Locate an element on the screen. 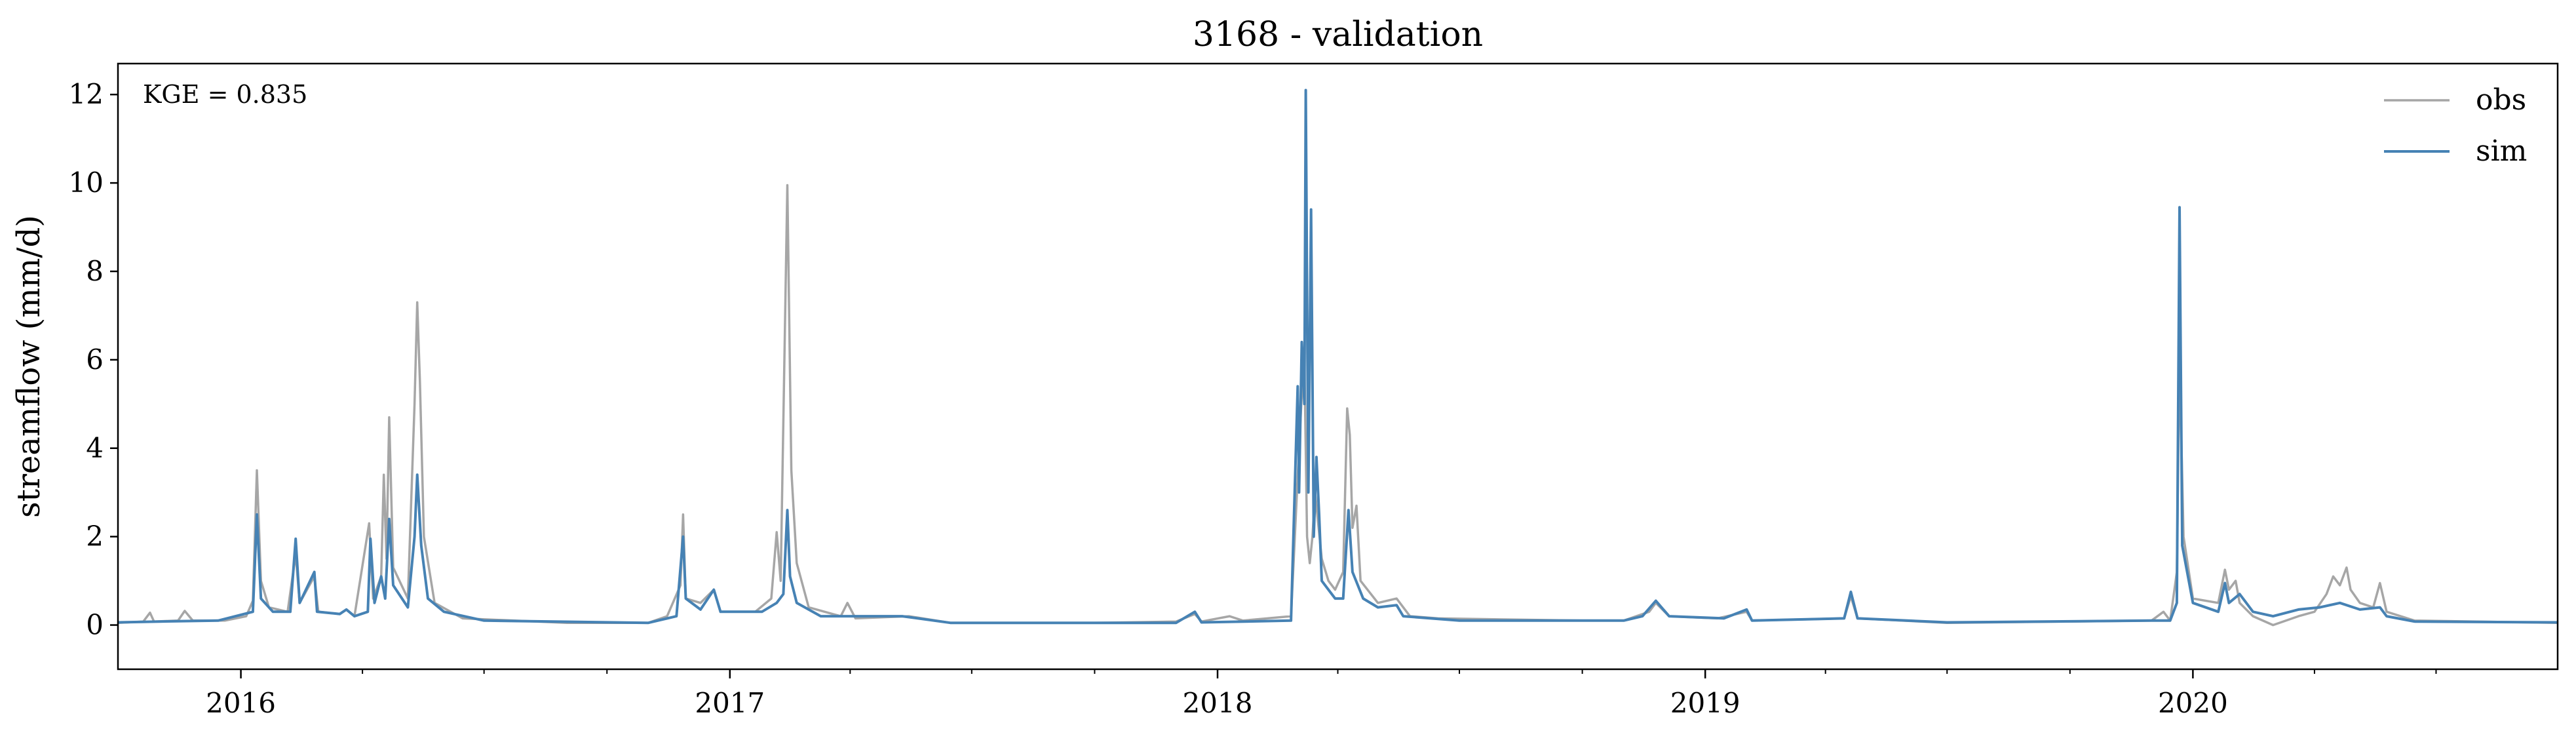 The image size is (2576, 742). chart-title: 3168 - validation is located at coordinates (1338, 34).